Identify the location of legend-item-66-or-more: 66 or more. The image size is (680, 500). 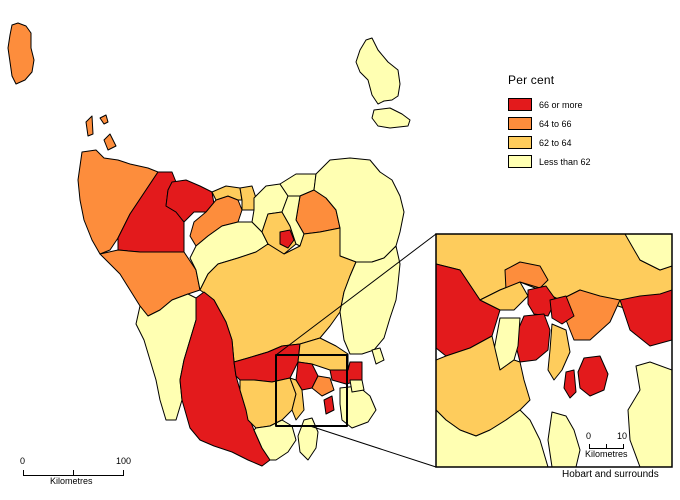
(549, 104).